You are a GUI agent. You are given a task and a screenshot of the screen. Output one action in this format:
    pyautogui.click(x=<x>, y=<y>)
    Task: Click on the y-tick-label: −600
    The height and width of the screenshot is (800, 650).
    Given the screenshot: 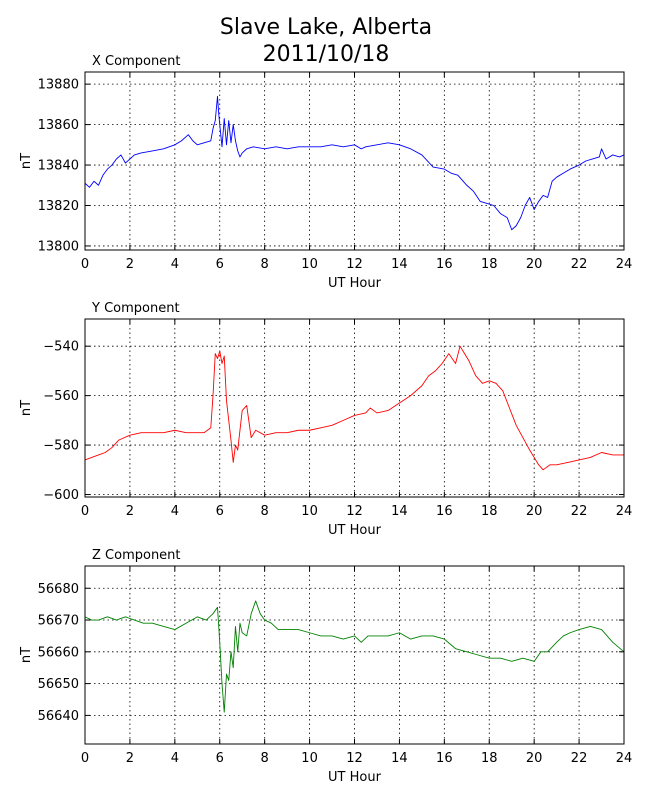 What is the action you would take?
    pyautogui.click(x=61, y=495)
    